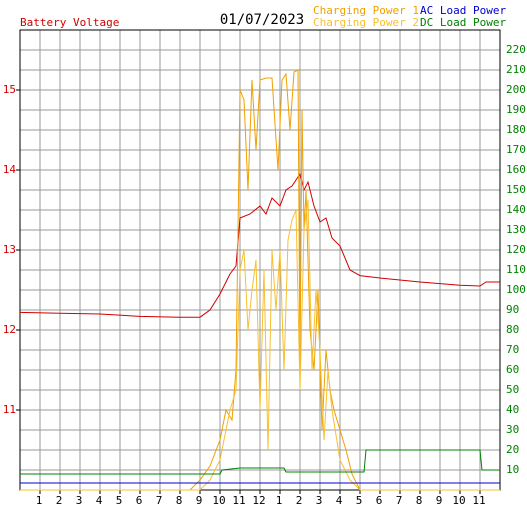  I want to click on legend-label: Charging Power 2, so click(366, 22).